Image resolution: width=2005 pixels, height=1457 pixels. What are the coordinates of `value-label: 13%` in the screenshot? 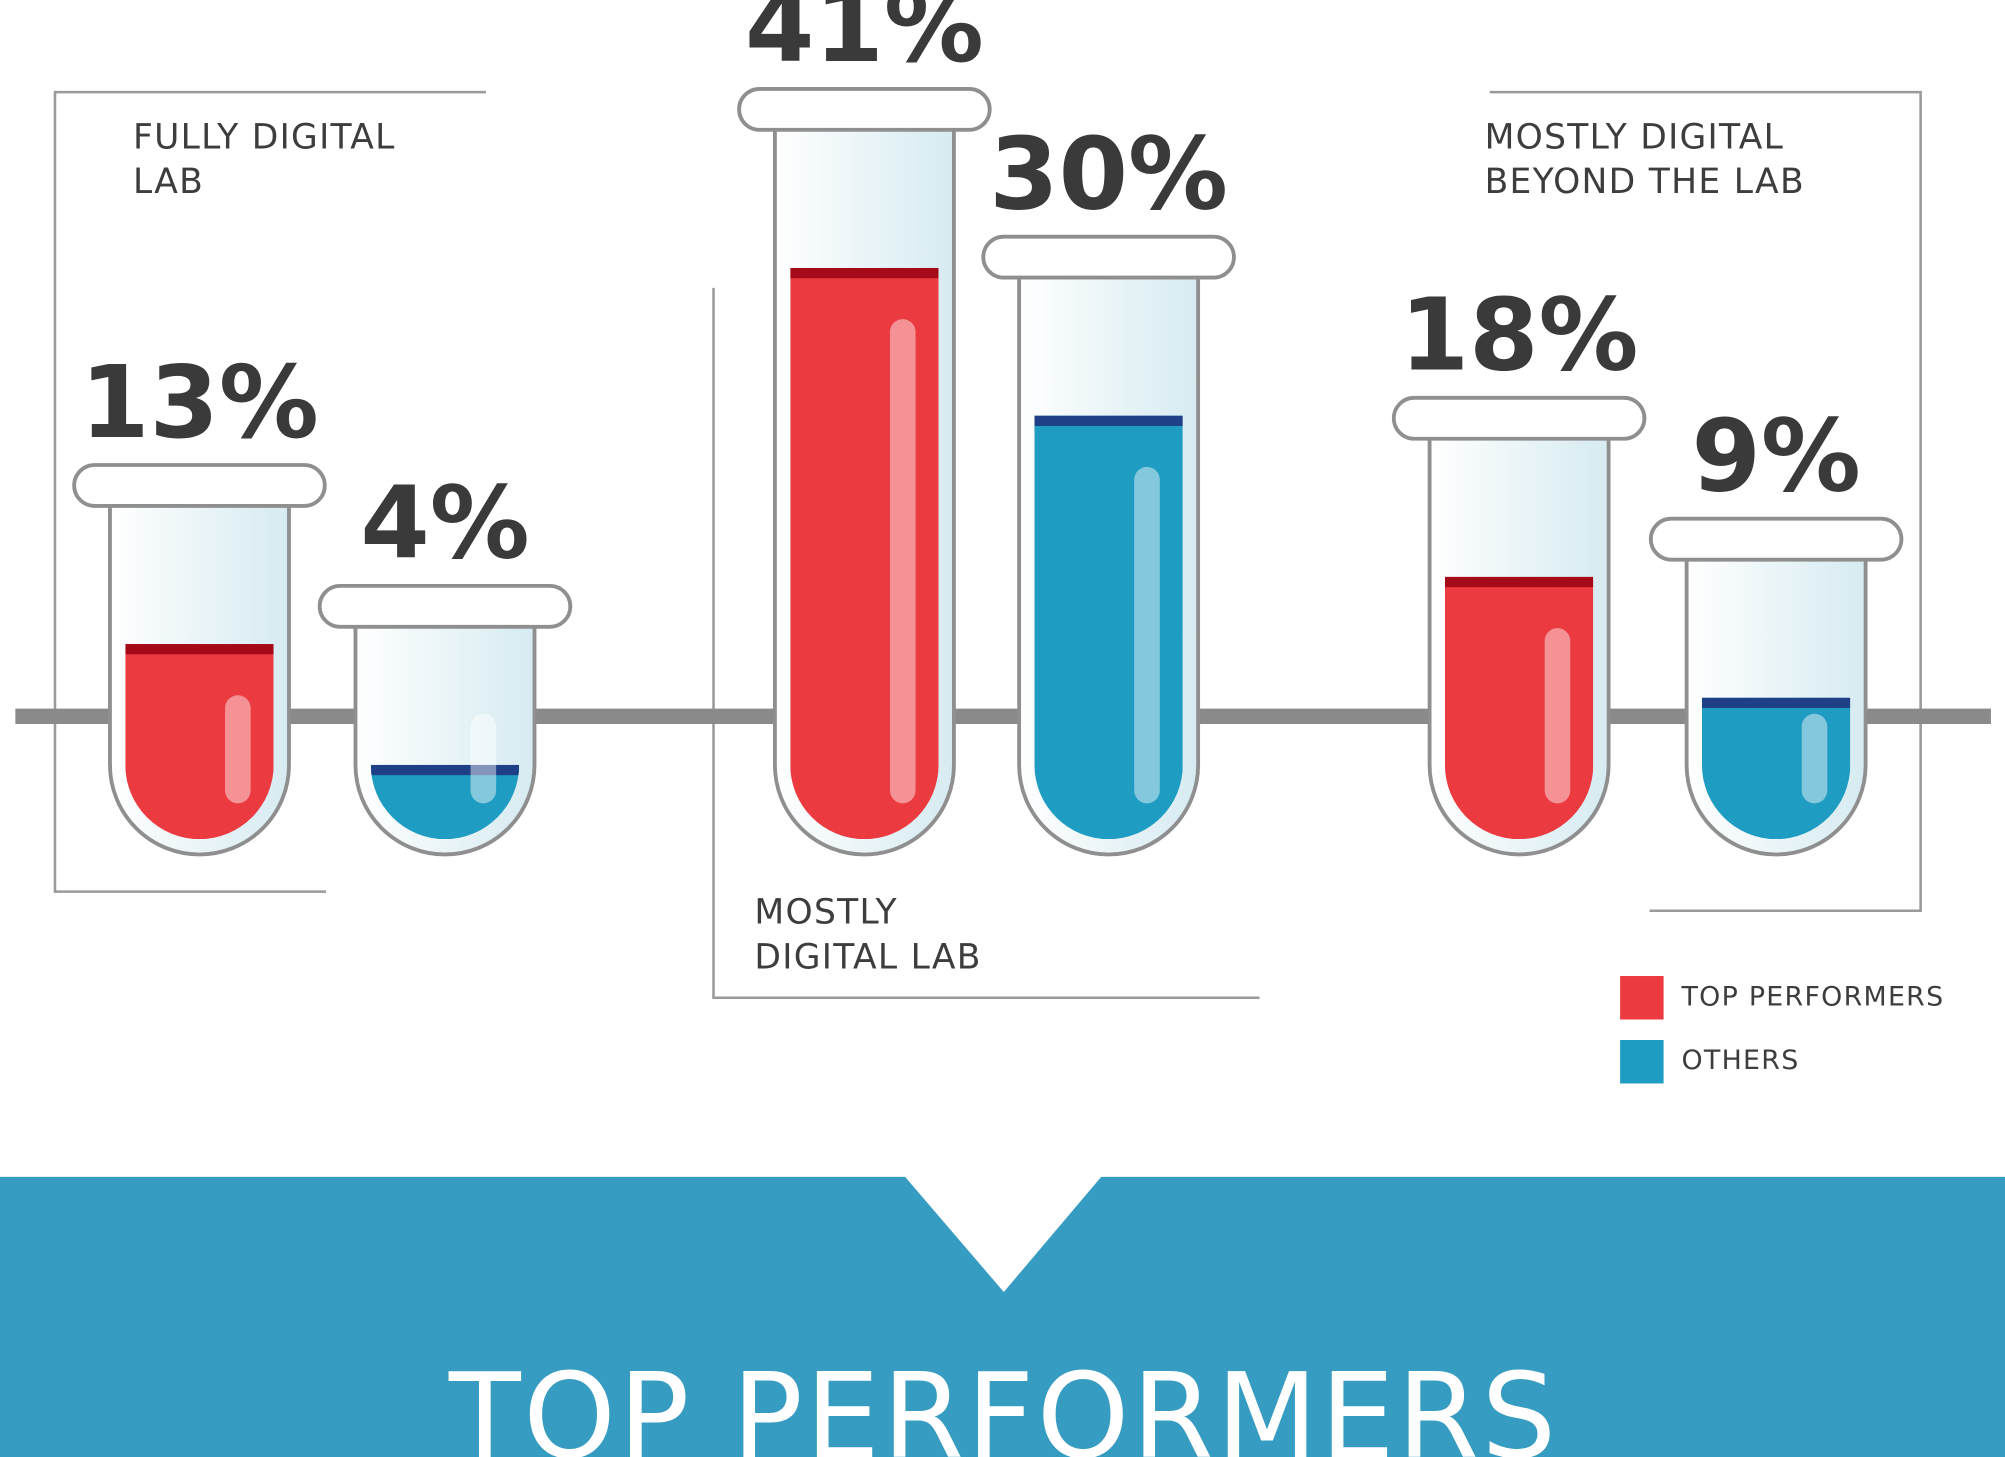 It's located at (199, 402).